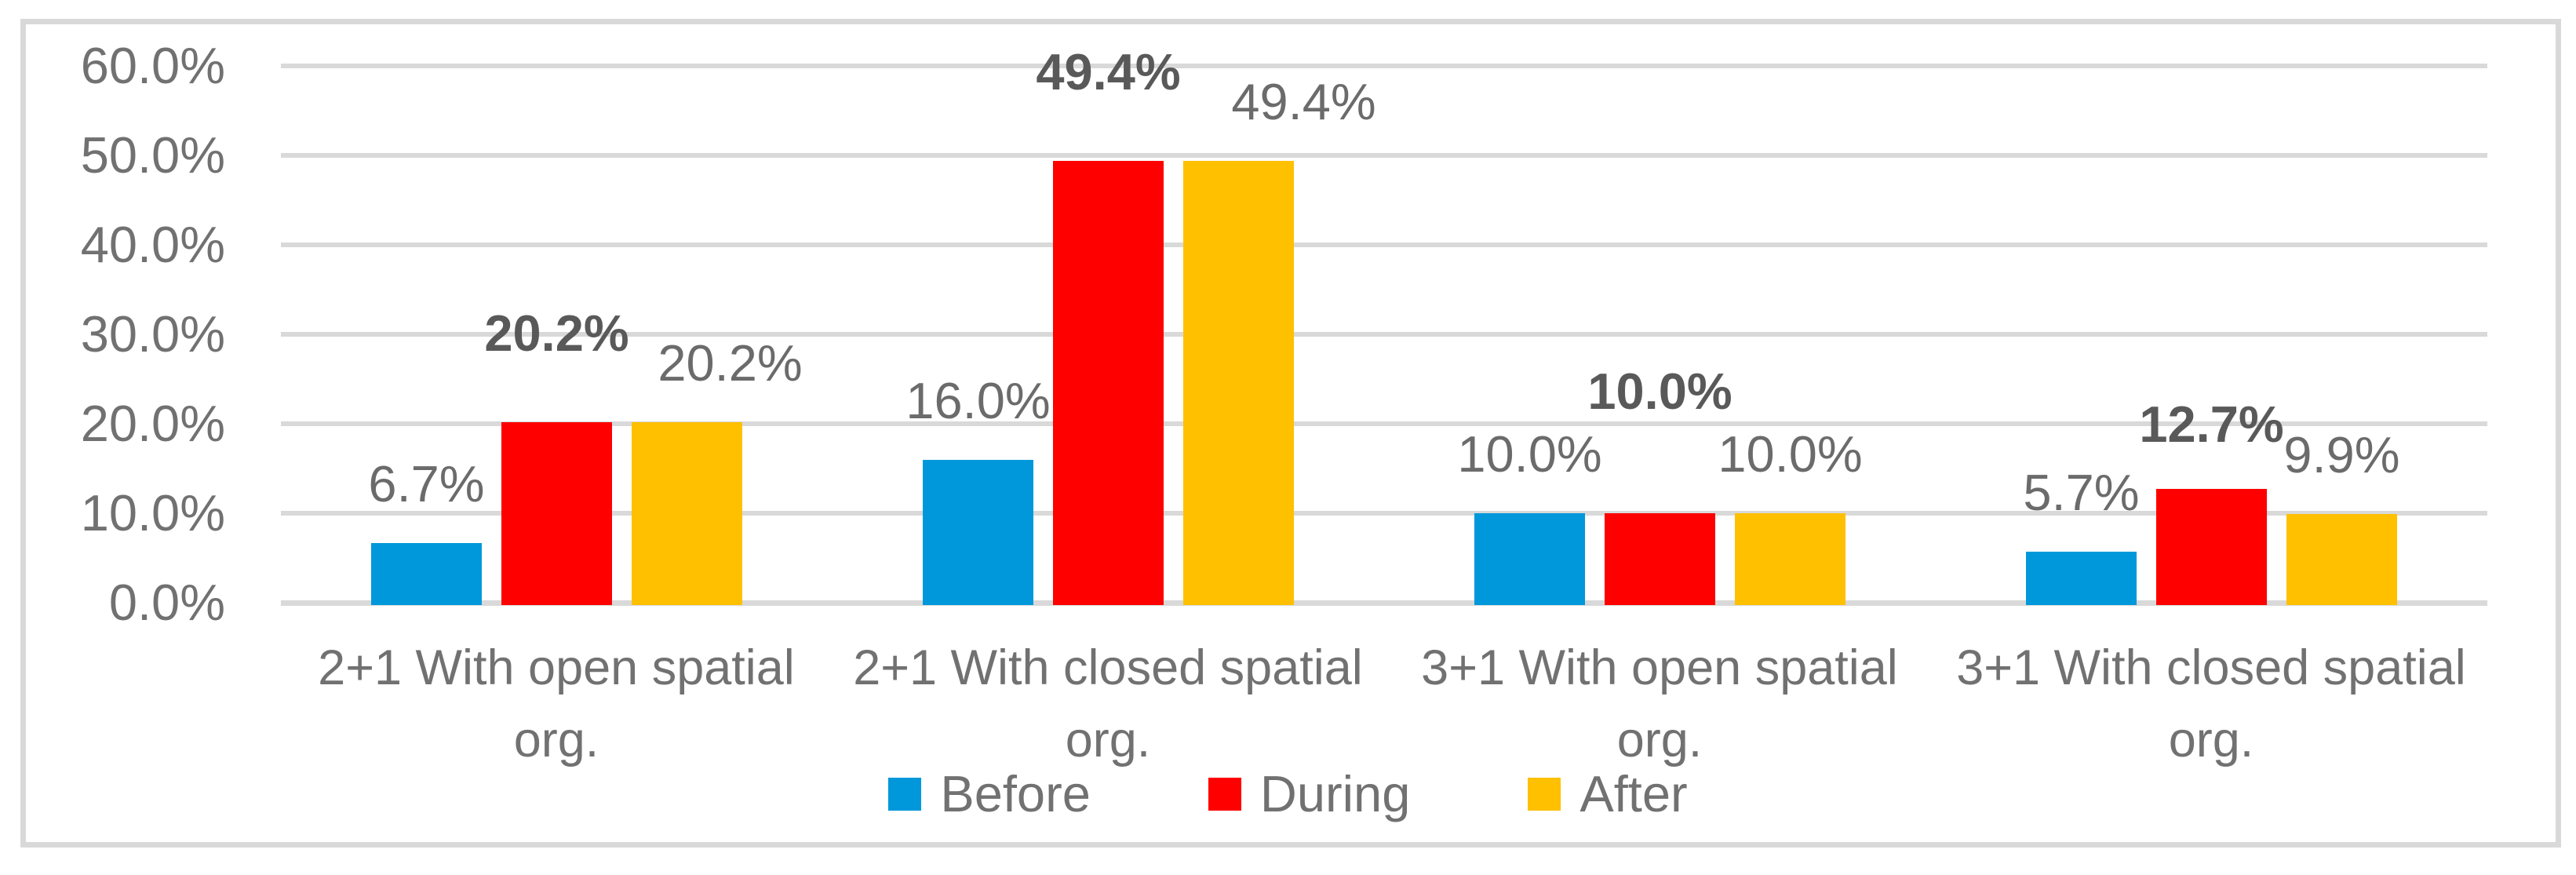 The image size is (2576, 875). I want to click on legend-label-after: After, so click(1633, 793).